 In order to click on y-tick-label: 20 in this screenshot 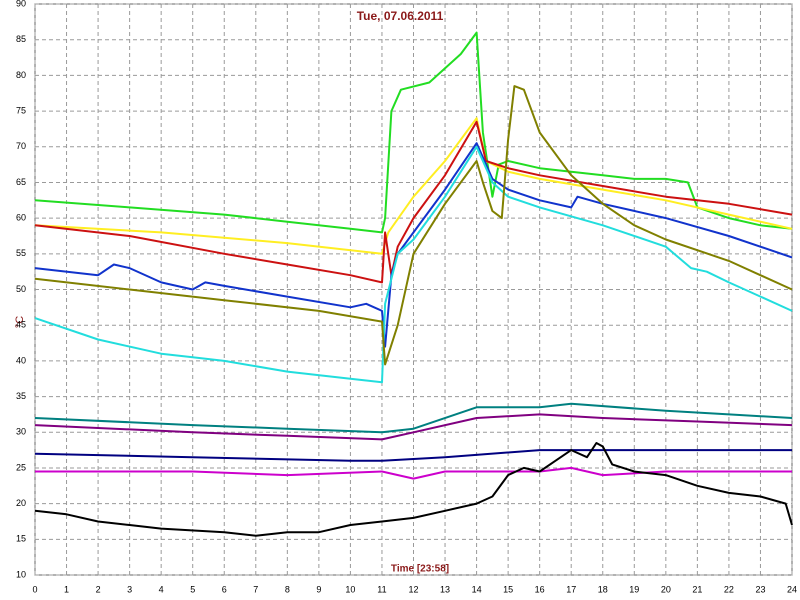, I will do `click(21, 503)`.